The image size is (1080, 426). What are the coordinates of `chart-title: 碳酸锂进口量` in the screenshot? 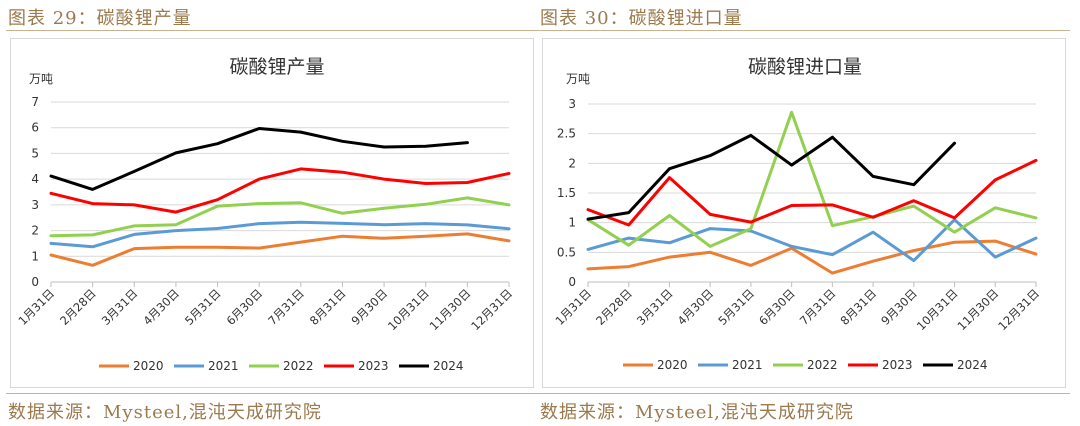 It's located at (805, 67).